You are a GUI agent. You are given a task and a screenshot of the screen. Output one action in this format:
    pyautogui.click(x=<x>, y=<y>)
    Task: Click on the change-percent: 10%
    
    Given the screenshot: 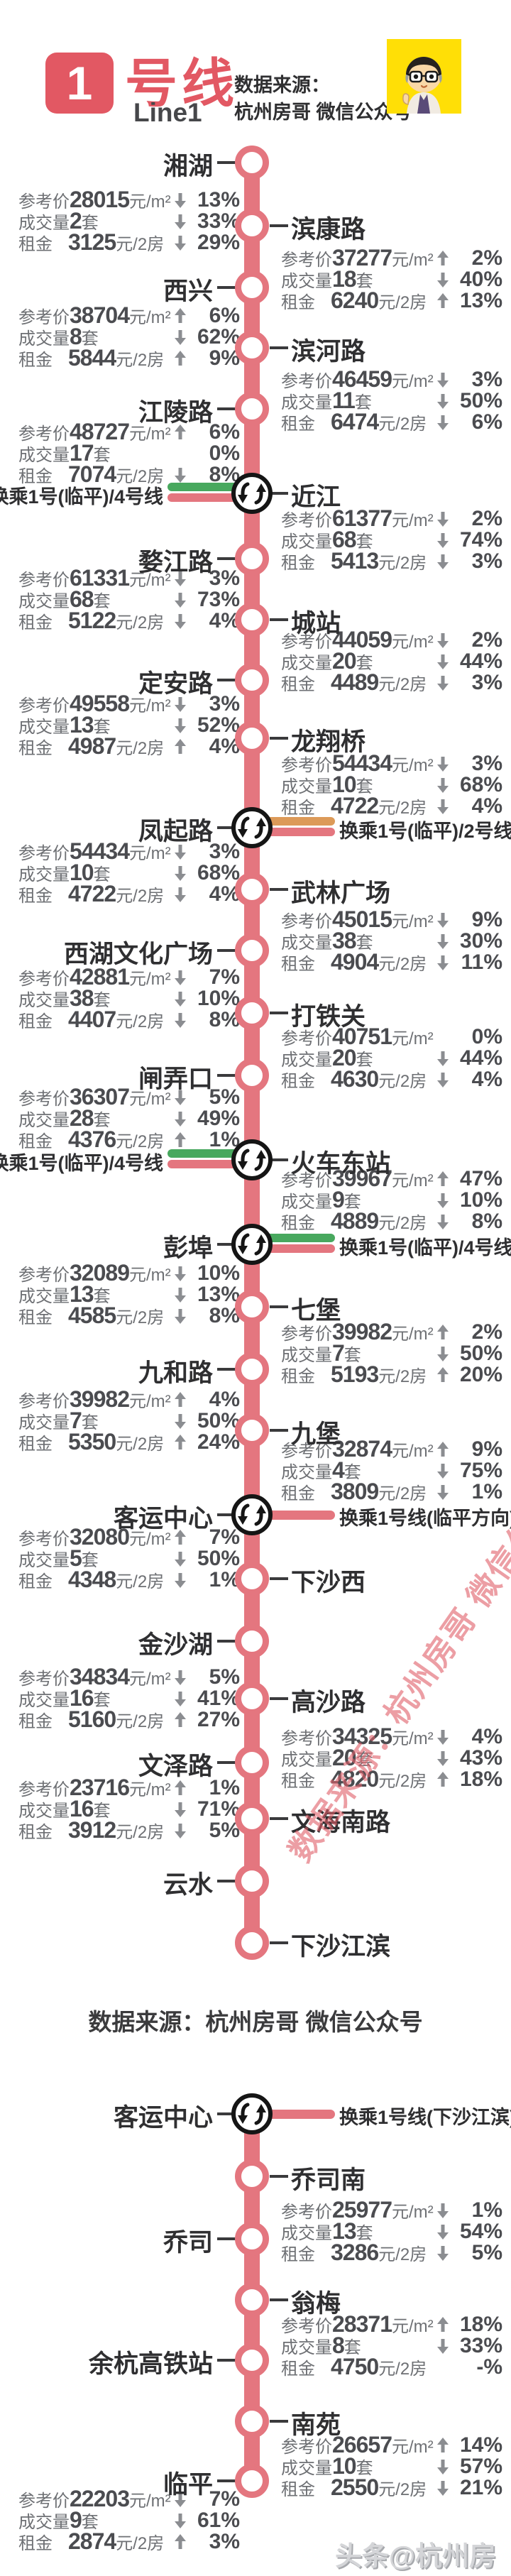 What is the action you would take?
    pyautogui.click(x=480, y=1200)
    